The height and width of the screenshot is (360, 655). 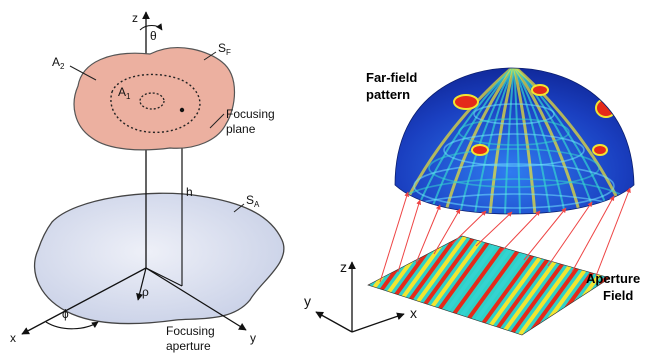 I want to click on aperture-field-label-line2: Field, so click(x=618, y=295).